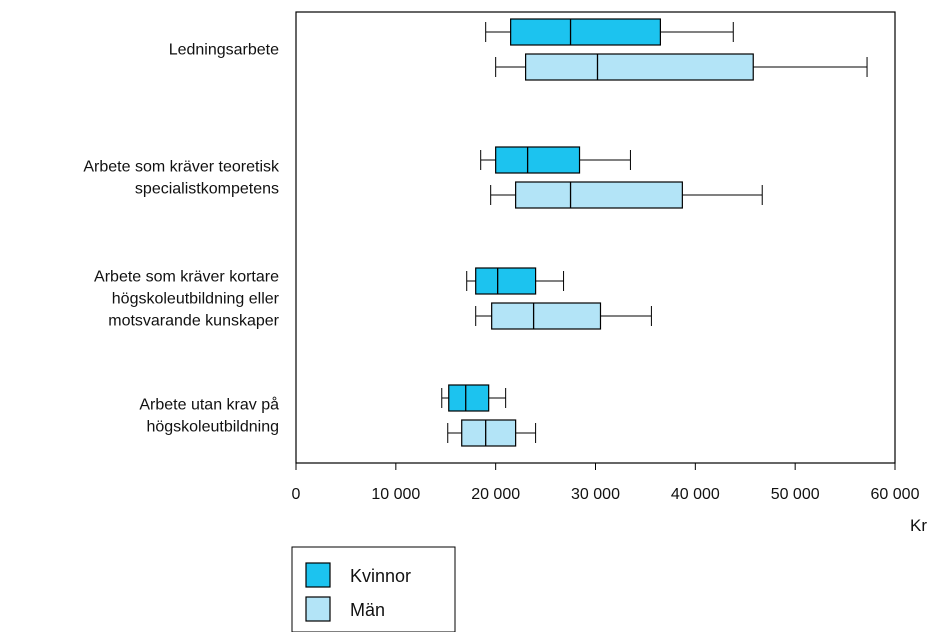  I want to click on legend: Kvinnor Män, so click(373, 589).